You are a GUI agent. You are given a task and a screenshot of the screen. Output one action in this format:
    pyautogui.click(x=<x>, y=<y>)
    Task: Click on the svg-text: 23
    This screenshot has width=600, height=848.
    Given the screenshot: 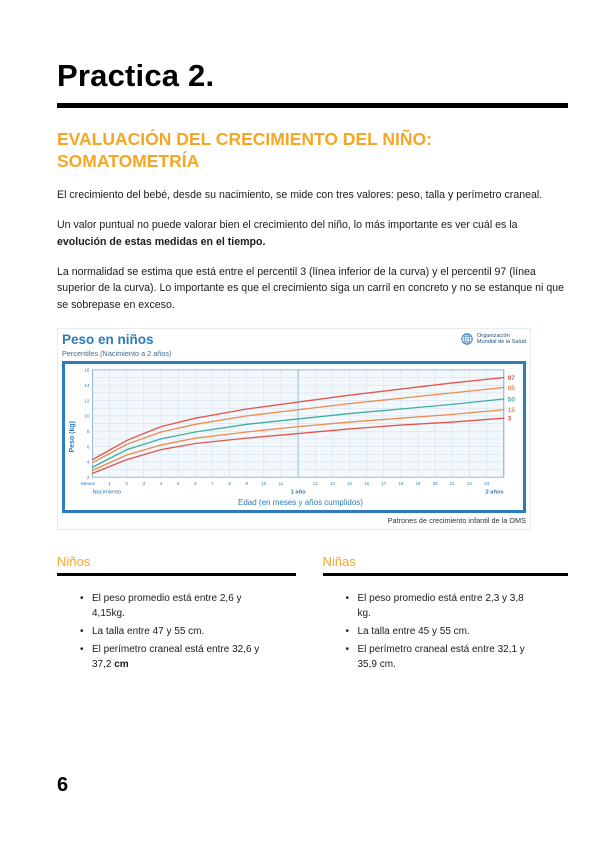 What is the action you would take?
    pyautogui.click(x=486, y=483)
    